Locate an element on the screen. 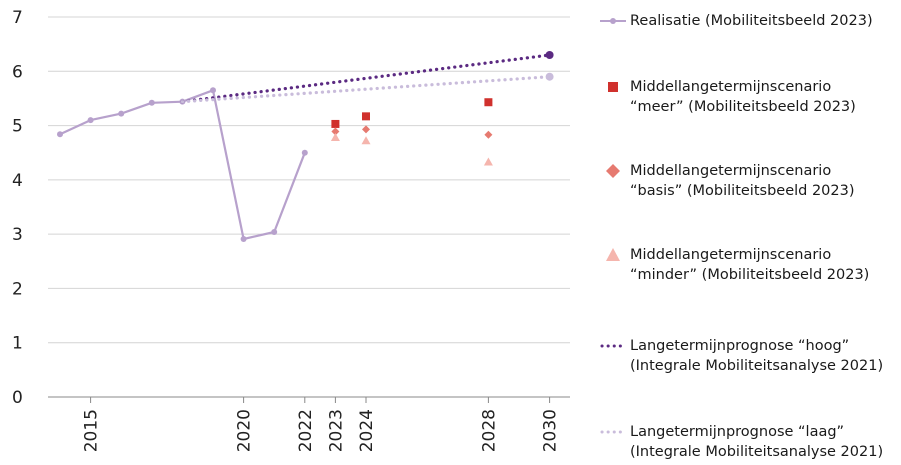 This screenshot has height=465, width=901. series-realisatie is located at coordinates (182, 165).